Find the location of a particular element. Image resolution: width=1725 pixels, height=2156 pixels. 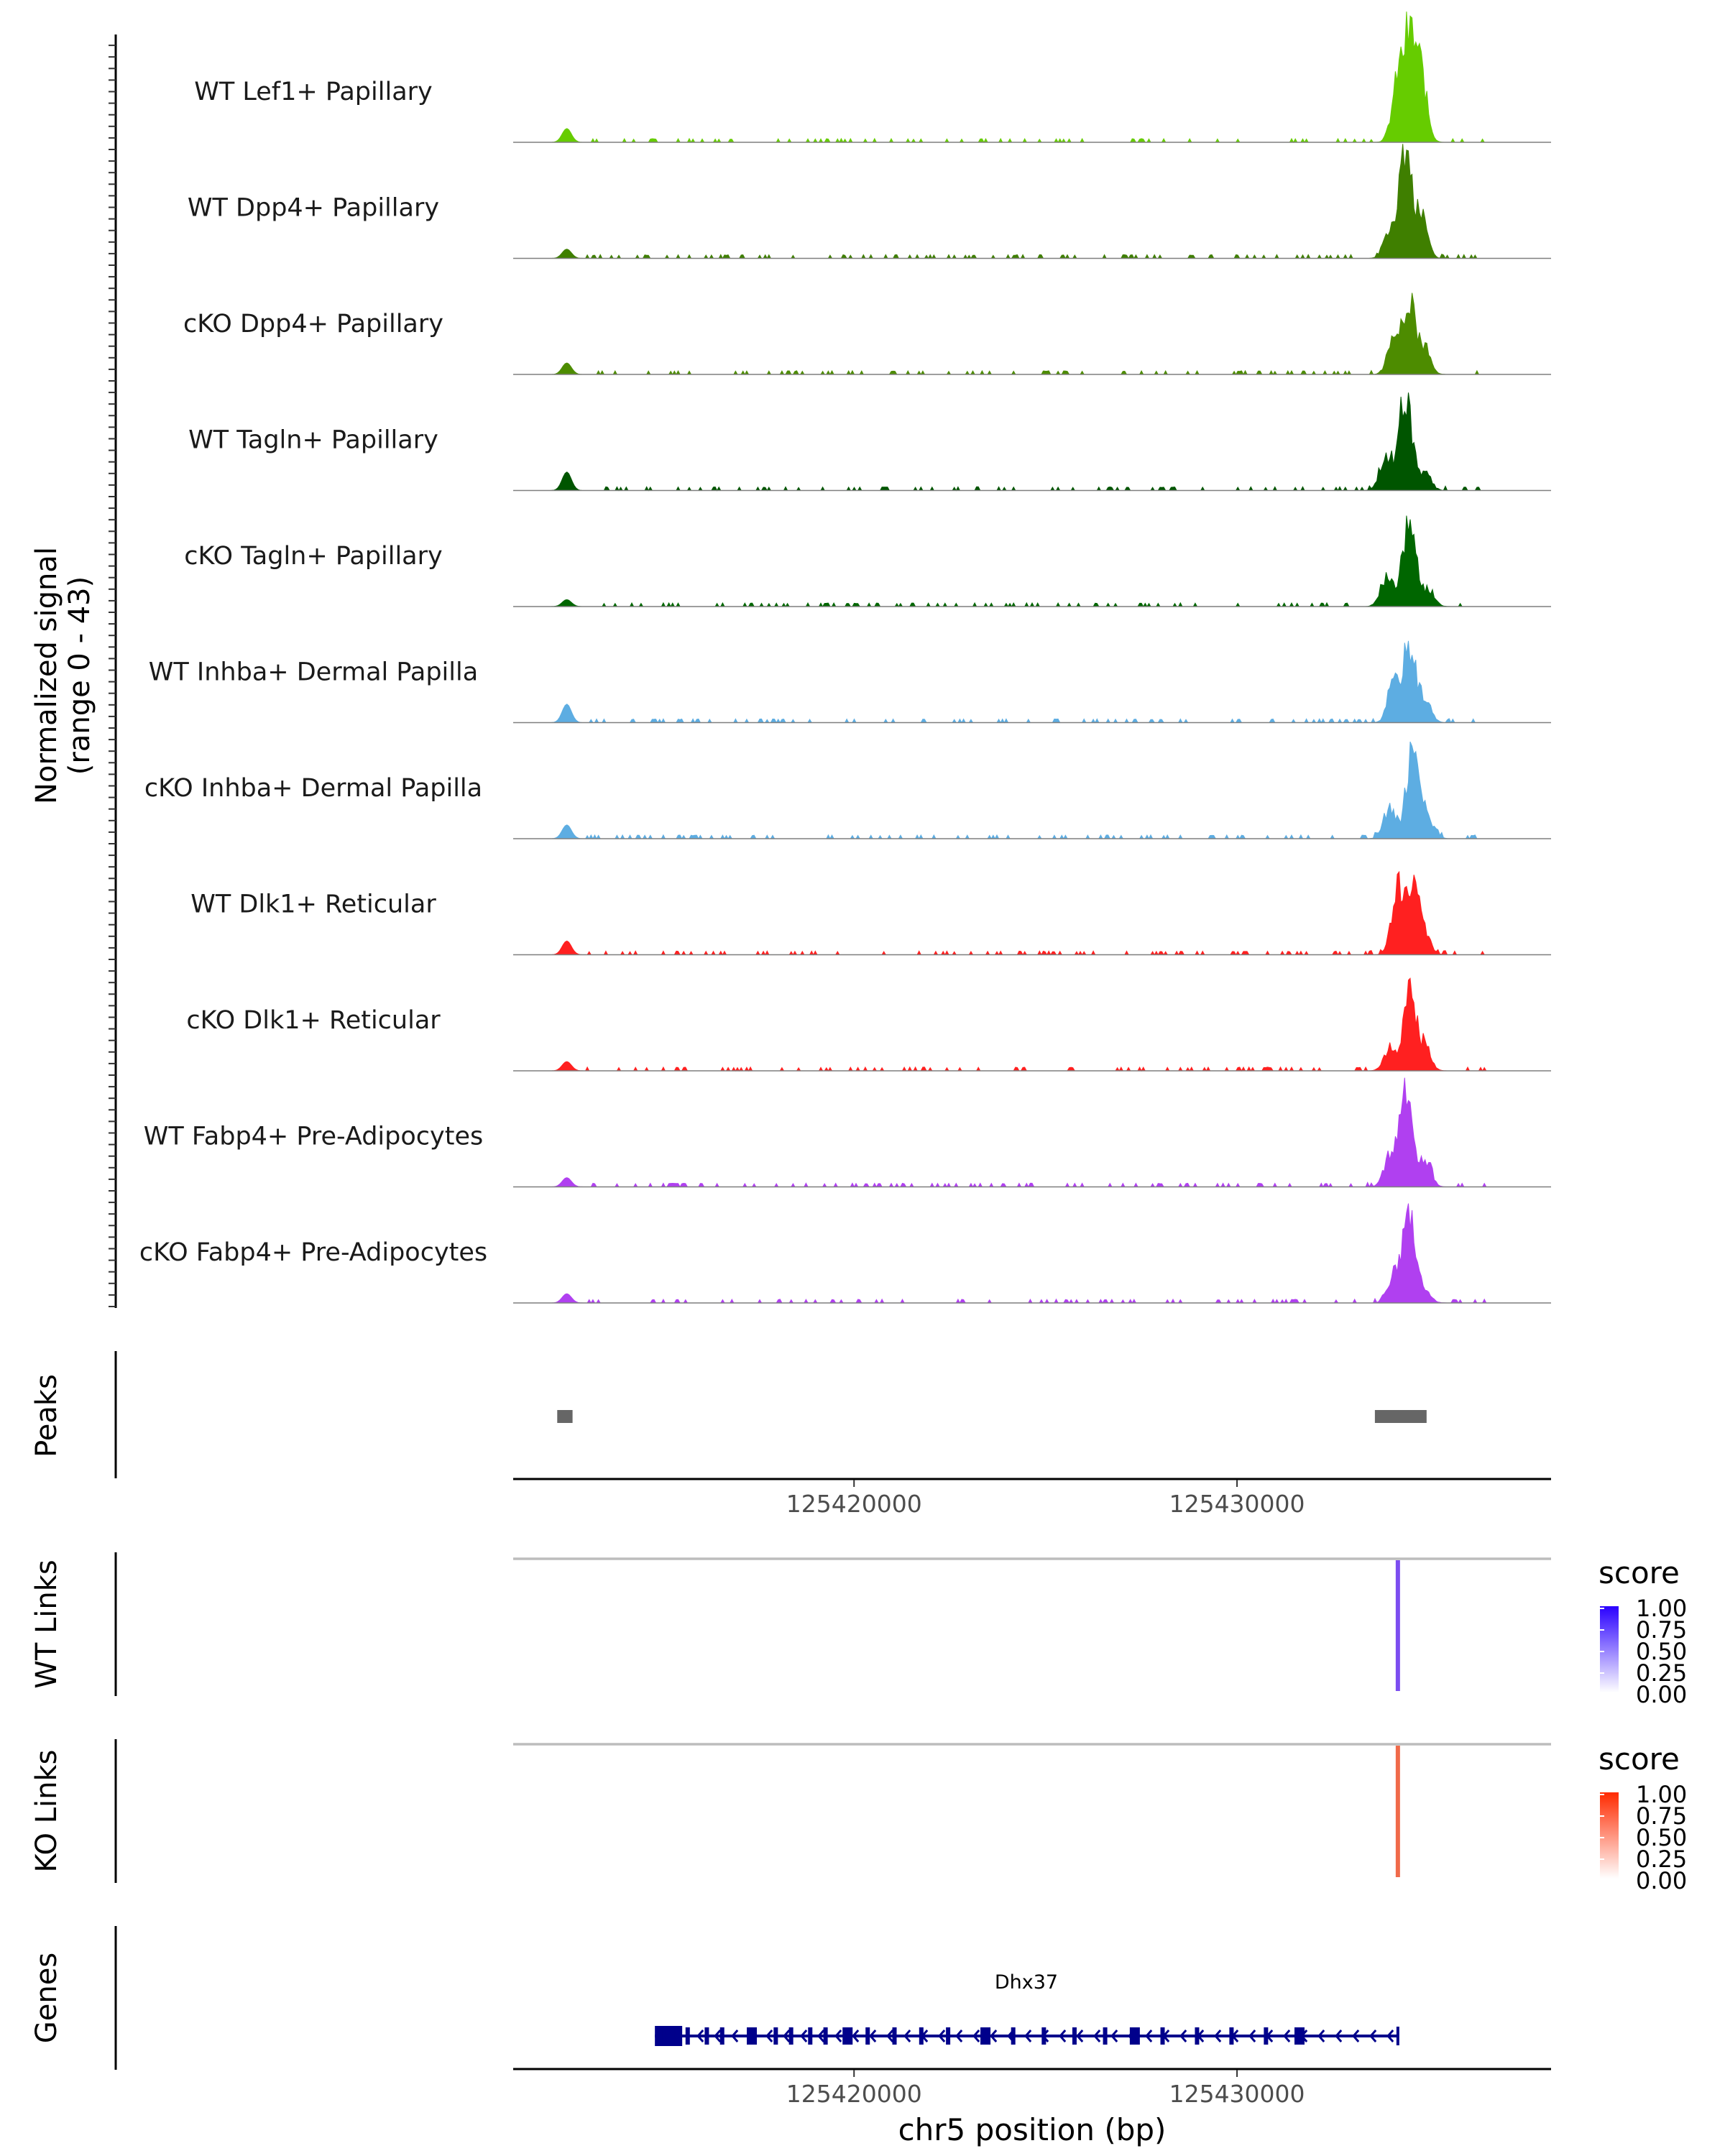

wt-legend-colorbar is located at coordinates (1609, 1649).